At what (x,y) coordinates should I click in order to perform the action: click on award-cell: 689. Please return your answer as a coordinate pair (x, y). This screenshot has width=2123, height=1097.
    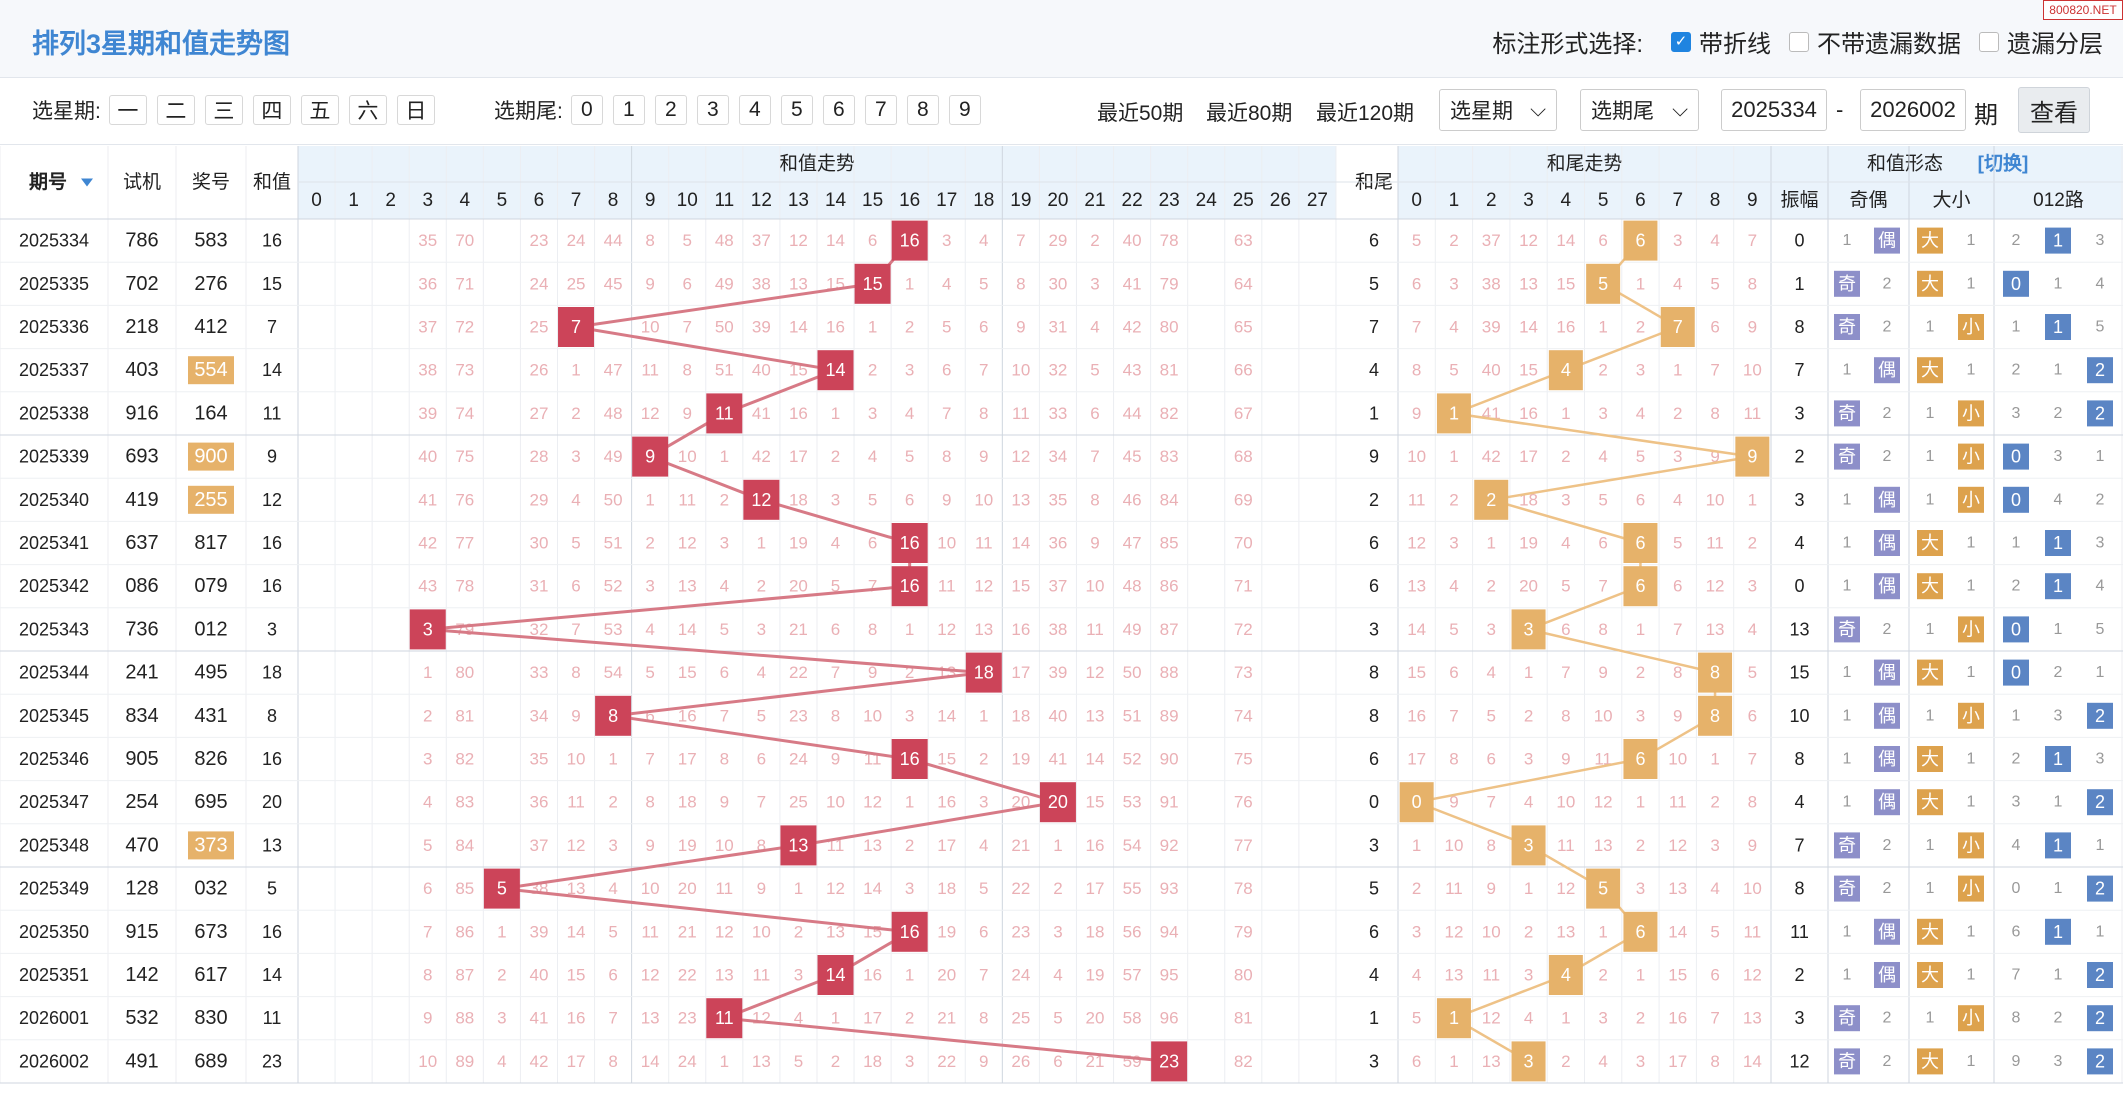
    Looking at the image, I should click on (210, 1061).